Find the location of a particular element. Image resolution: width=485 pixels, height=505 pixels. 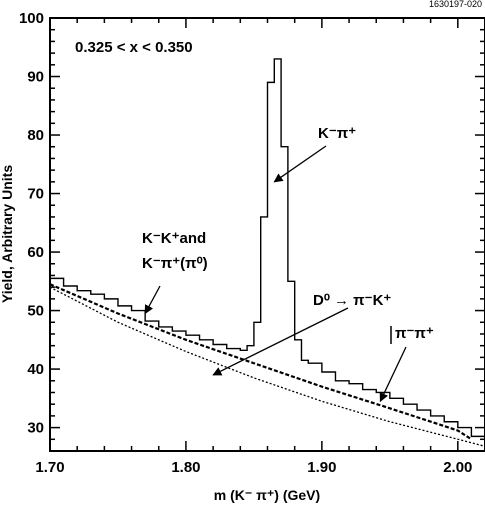

annotation-kk-label-2: K⁻π⁺(π⁰) is located at coordinates (175, 263).